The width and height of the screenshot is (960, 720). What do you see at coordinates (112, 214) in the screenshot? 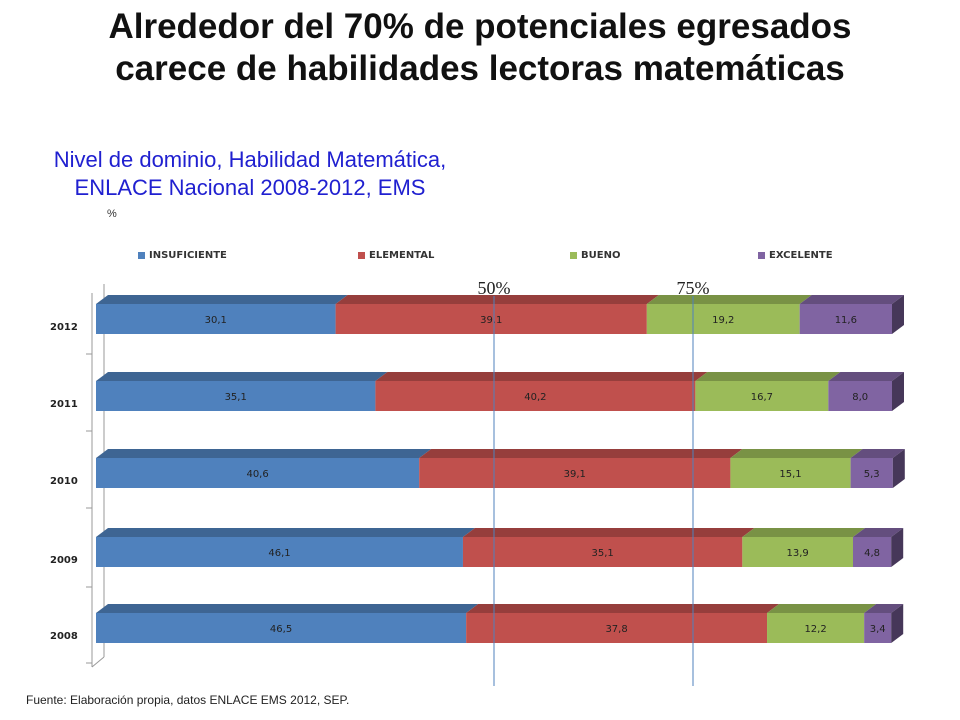
I see `unit-label: %` at bounding box center [112, 214].